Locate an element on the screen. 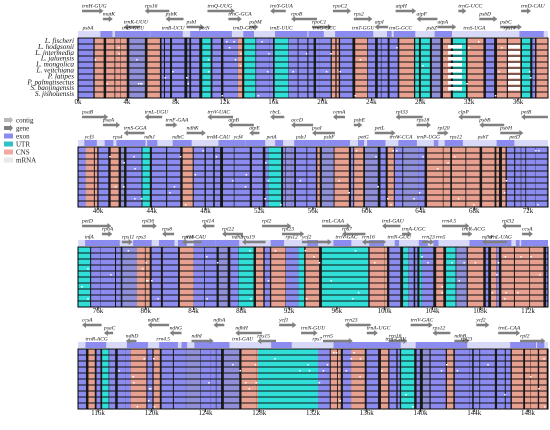 Image resolution: width=550 pixels, height=430 pixels. legend-item: gene is located at coordinates (16, 128).